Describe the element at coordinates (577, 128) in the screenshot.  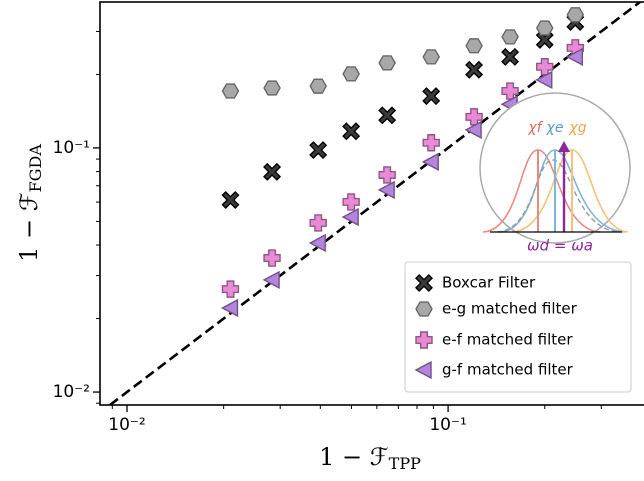
I see `inset-label: χg` at that location.